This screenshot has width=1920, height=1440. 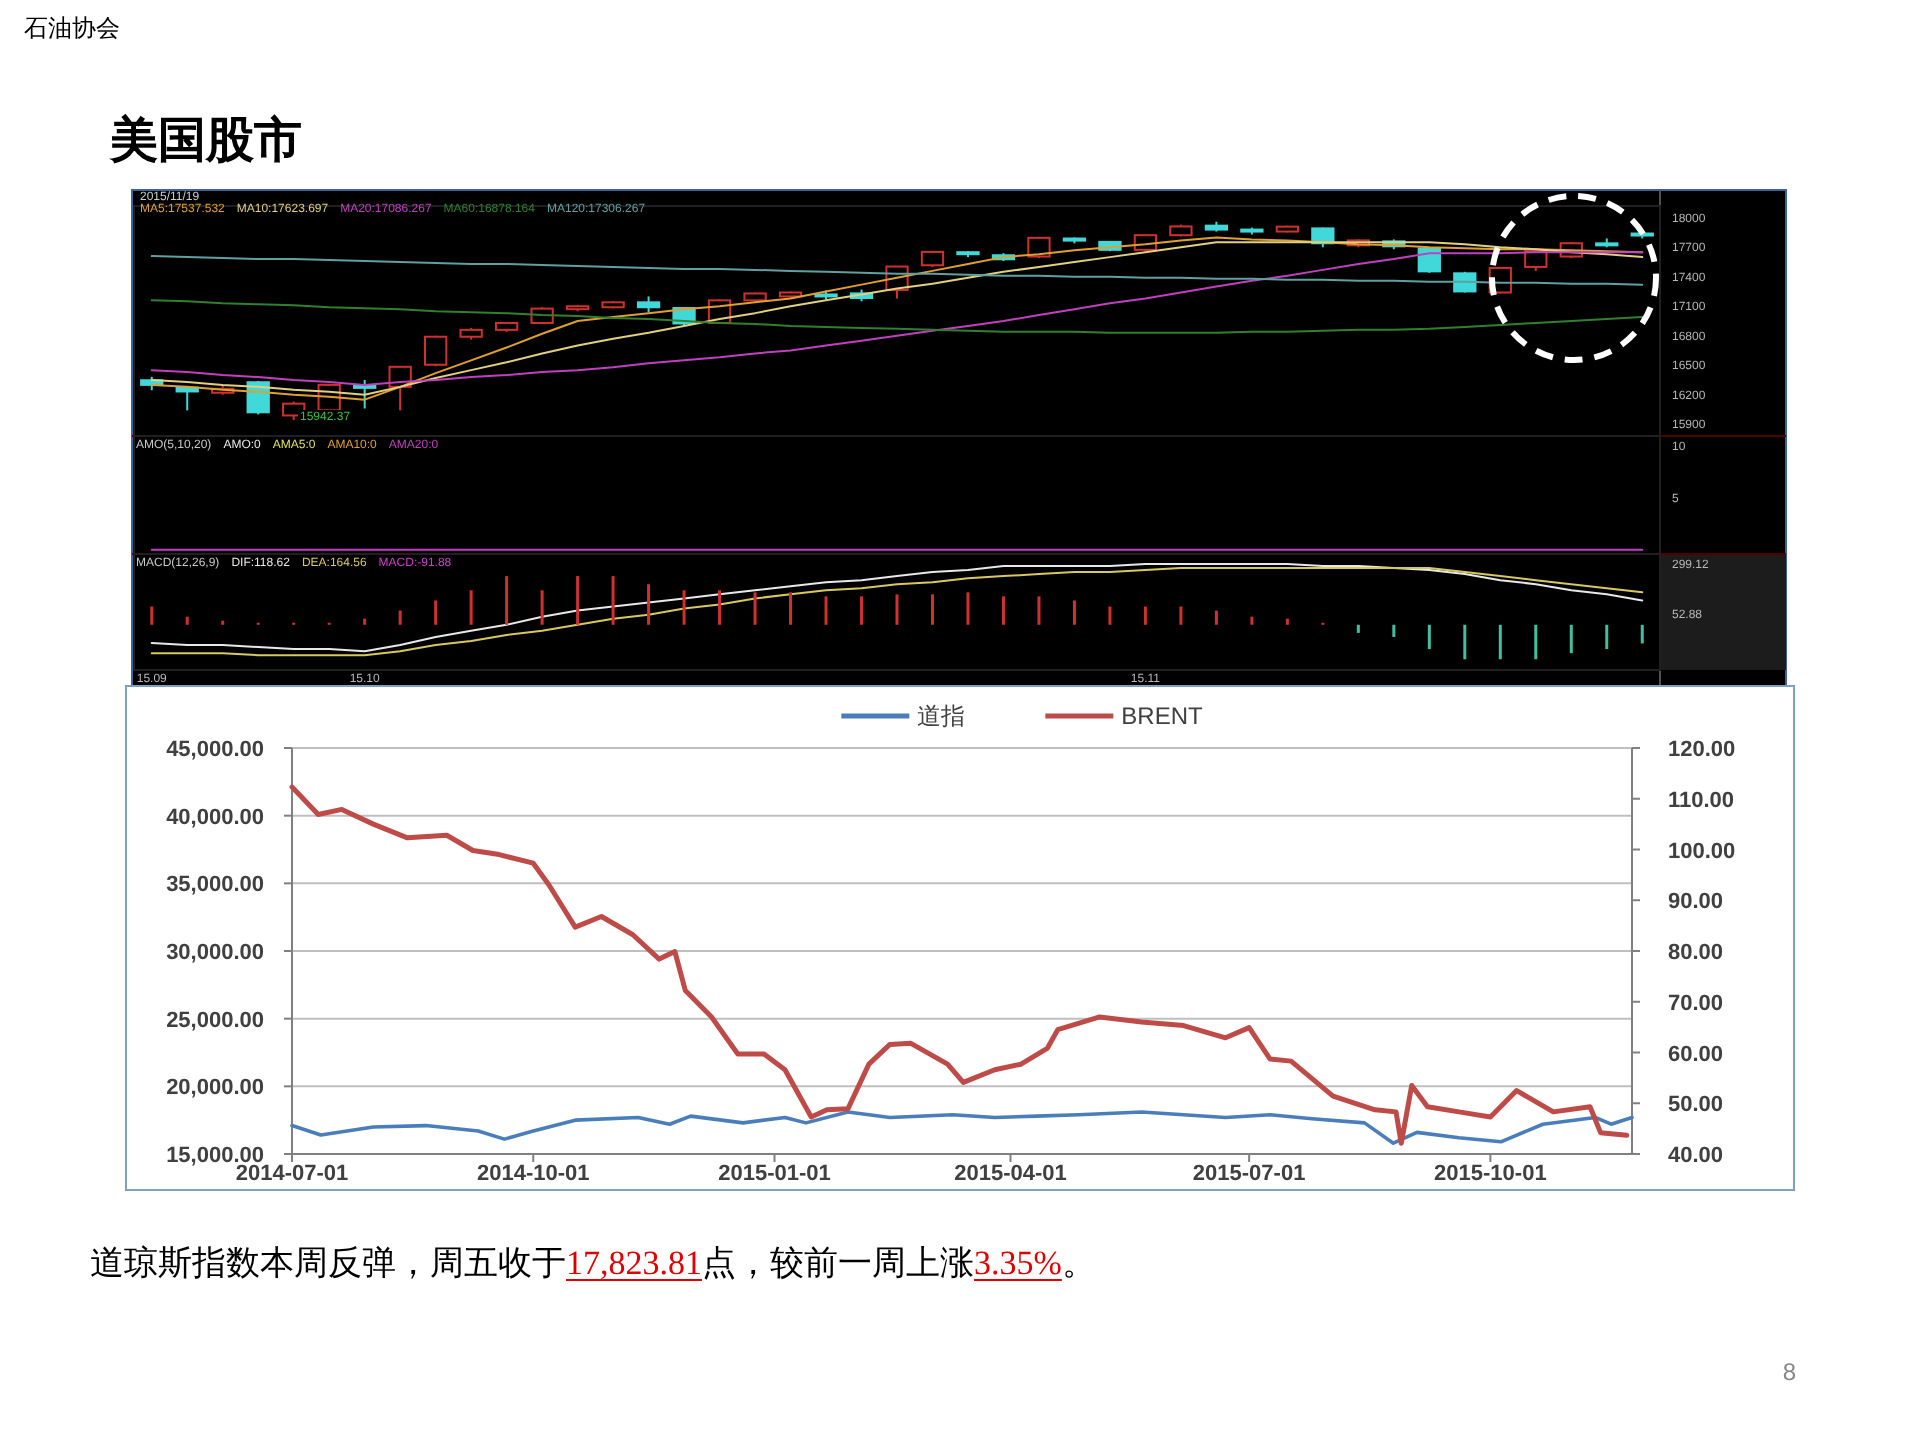 What do you see at coordinates (1789, 1372) in the screenshot?
I see `text: 8` at bounding box center [1789, 1372].